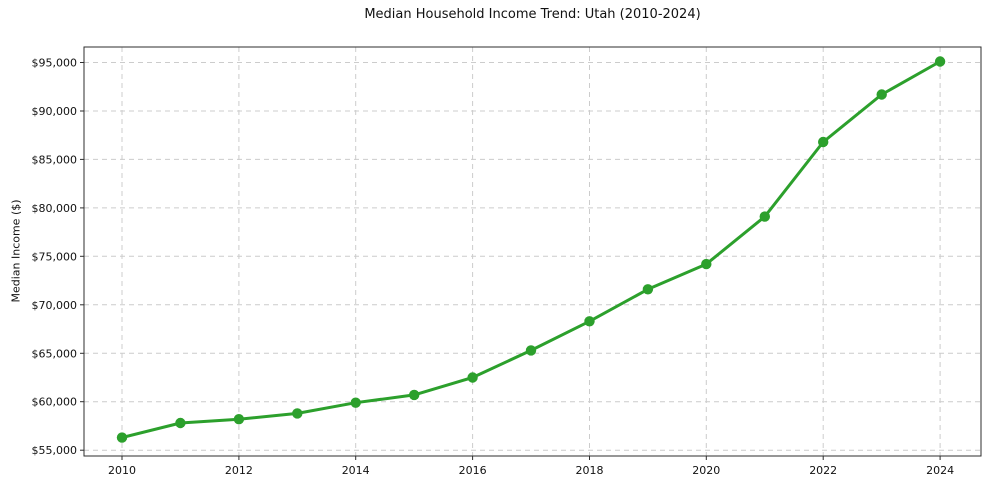  I want to click on data-point-2010, so click(122, 437).